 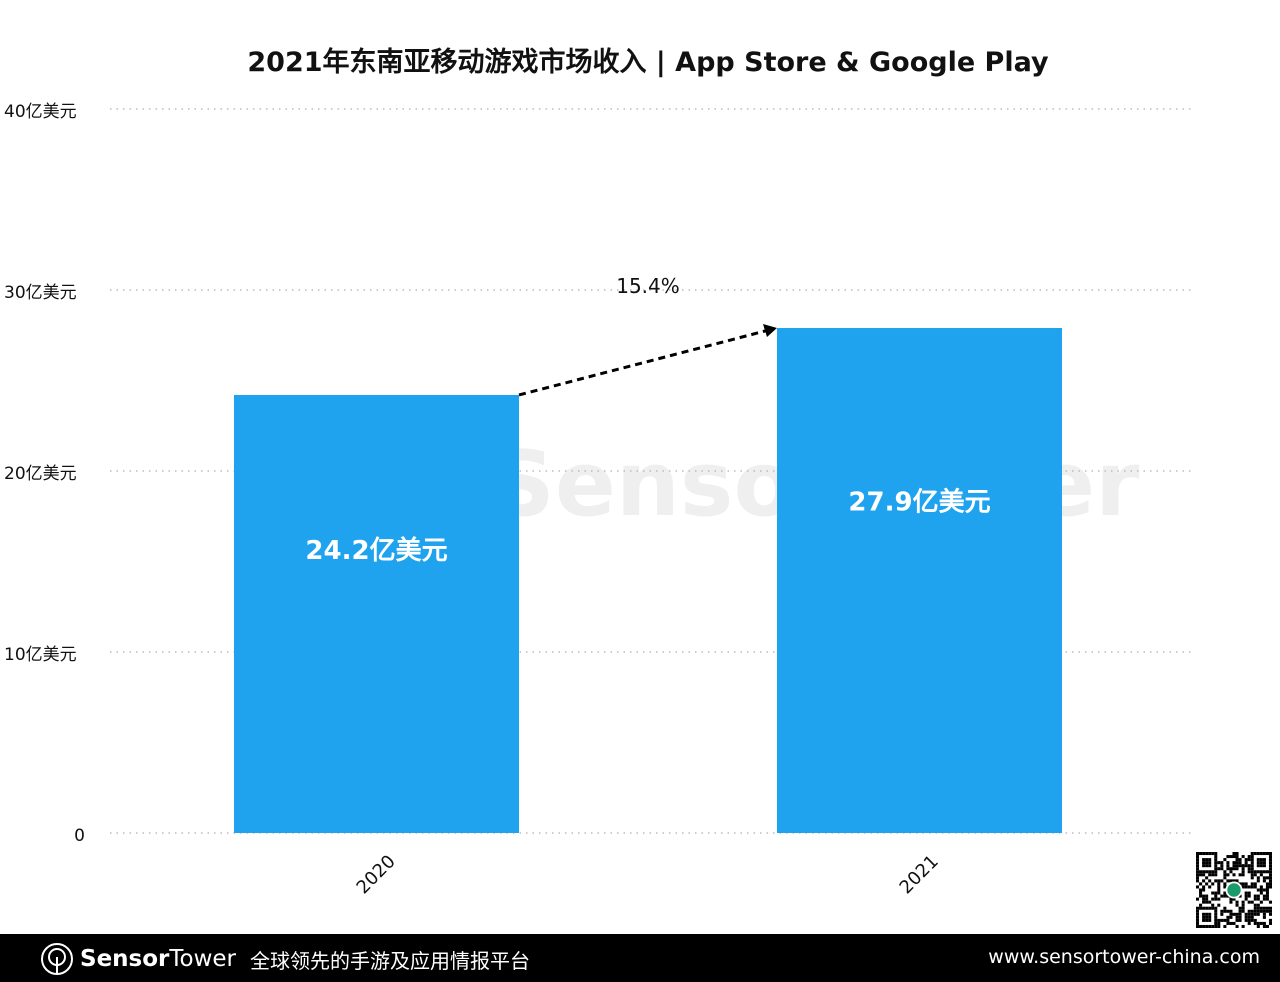 What do you see at coordinates (390, 961) in the screenshot?
I see `slogan: 全球领先的手游及应用情报平台` at bounding box center [390, 961].